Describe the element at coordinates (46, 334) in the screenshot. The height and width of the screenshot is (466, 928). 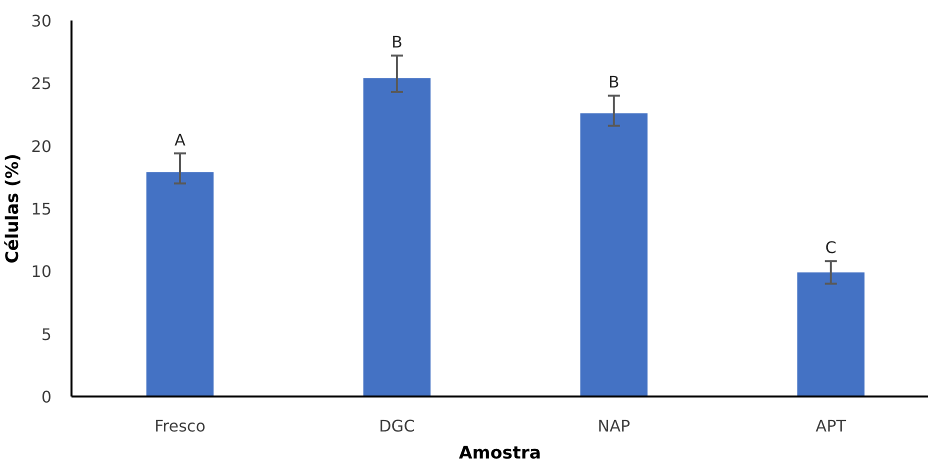
I see `y-tick-label: 5` at that location.